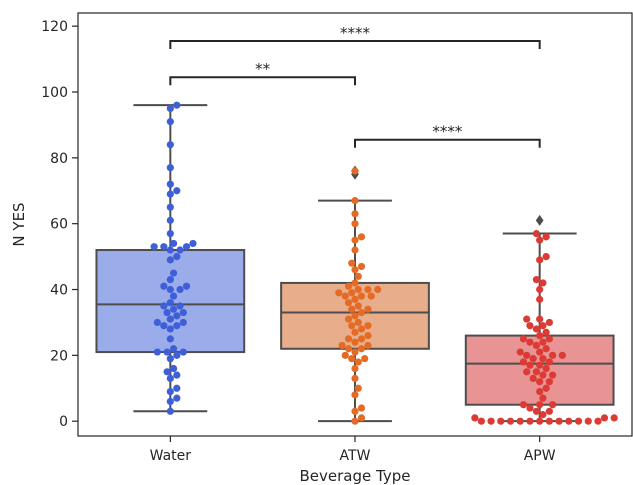 This screenshot has height=485, width=633. What do you see at coordinates (171, 456) in the screenshot?
I see `x-tick-label: Water` at bounding box center [171, 456].